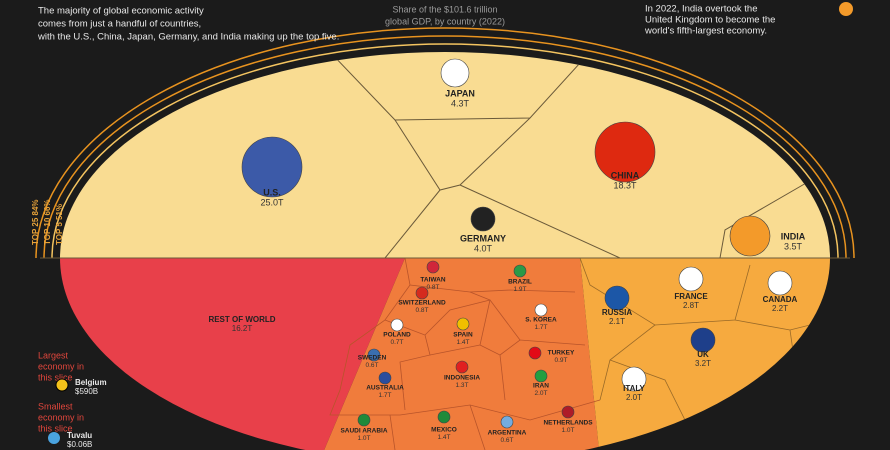  What do you see at coordinates (793, 236) in the screenshot?
I see `region-name: INDIA` at bounding box center [793, 236].